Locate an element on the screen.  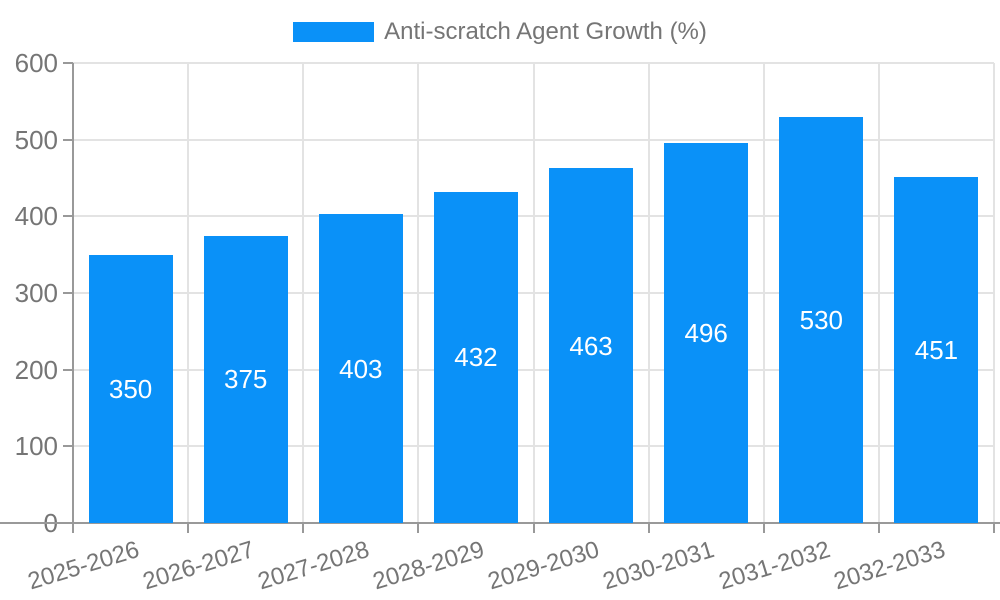
x-axis-line is located at coordinates (500, 523).